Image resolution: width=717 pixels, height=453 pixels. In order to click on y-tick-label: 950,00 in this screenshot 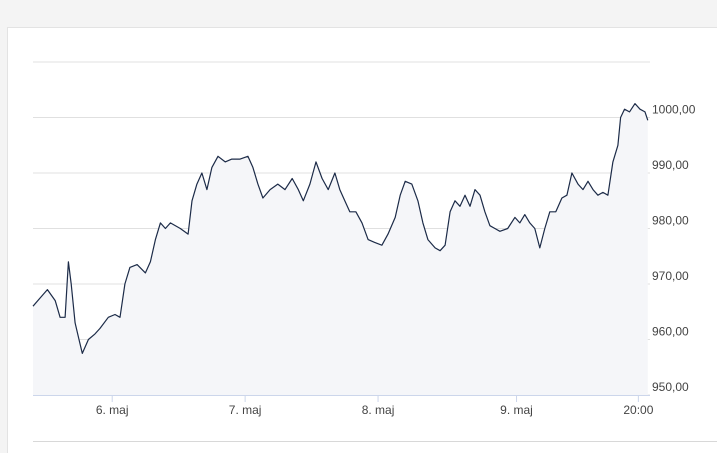, I will do `click(670, 387)`.